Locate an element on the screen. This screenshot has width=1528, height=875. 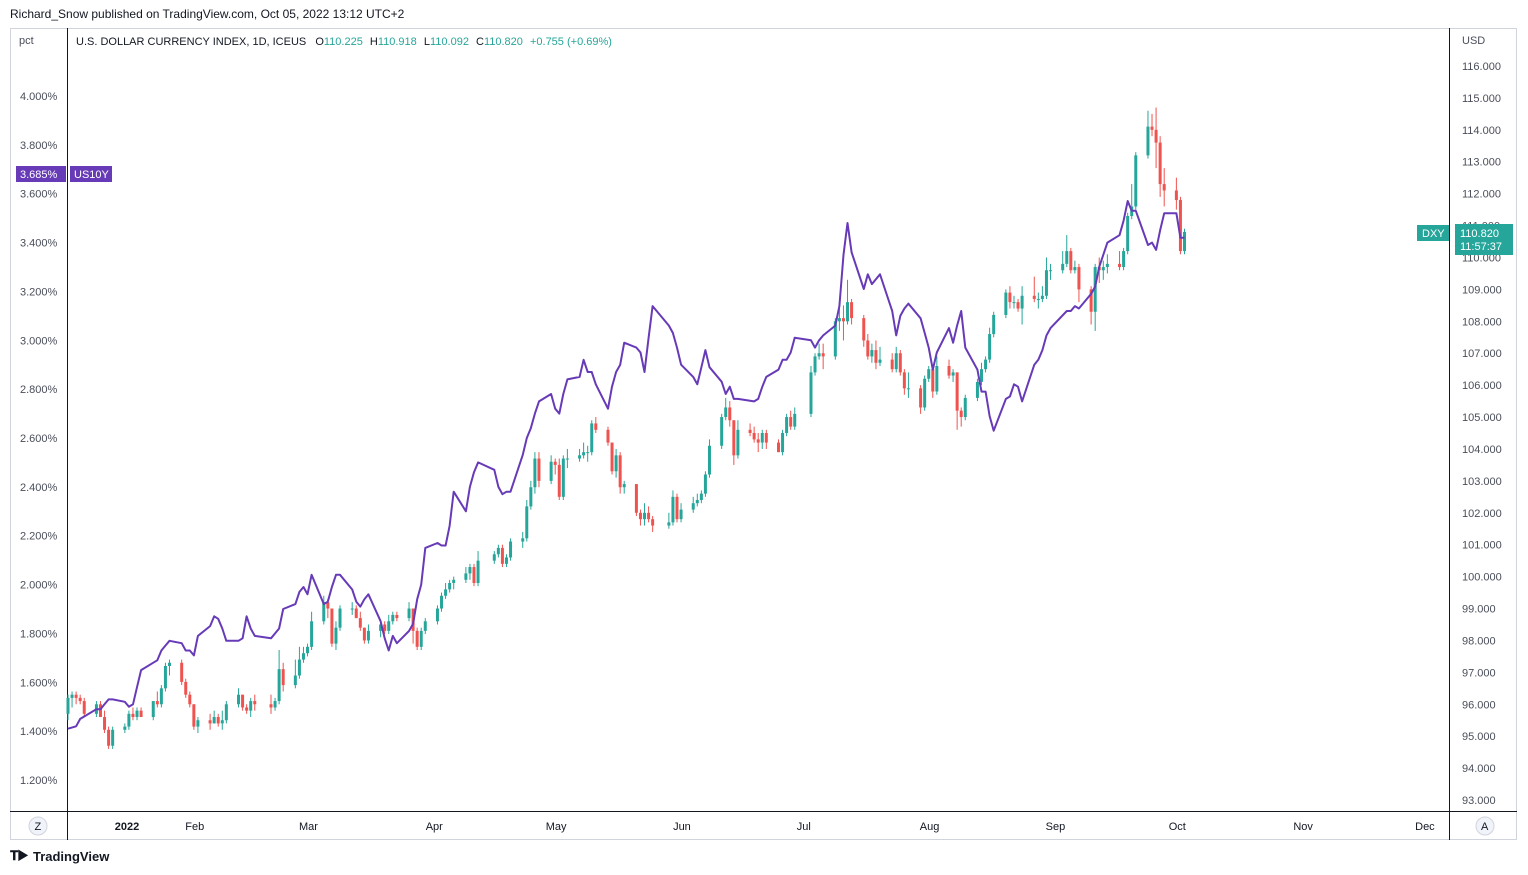
right-axis-tick-label: 97.000 is located at coordinates (1479, 673).